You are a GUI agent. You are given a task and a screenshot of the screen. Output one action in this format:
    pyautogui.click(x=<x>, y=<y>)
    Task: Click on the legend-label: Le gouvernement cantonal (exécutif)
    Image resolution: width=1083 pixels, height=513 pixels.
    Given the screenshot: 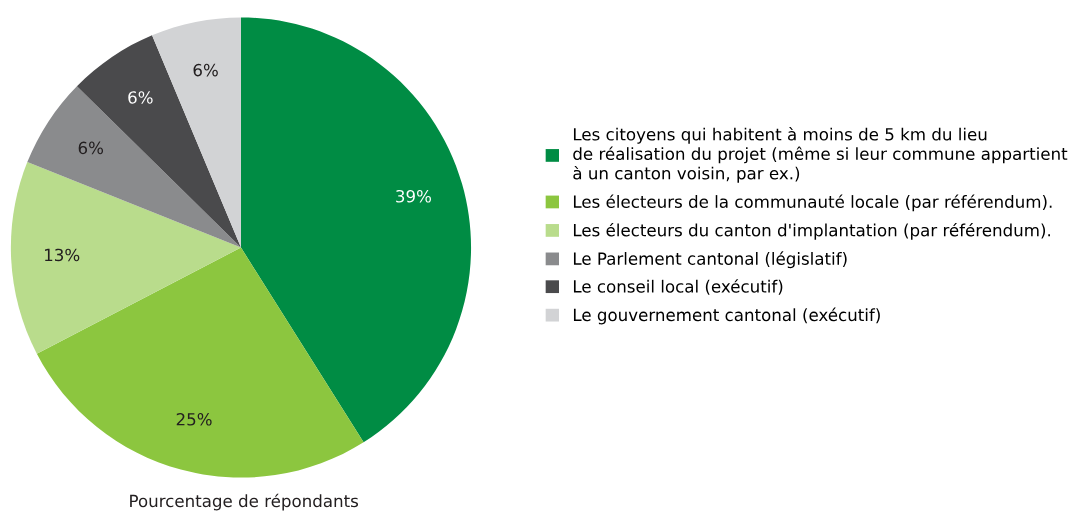 What is the action you would take?
    pyautogui.click(x=726, y=316)
    